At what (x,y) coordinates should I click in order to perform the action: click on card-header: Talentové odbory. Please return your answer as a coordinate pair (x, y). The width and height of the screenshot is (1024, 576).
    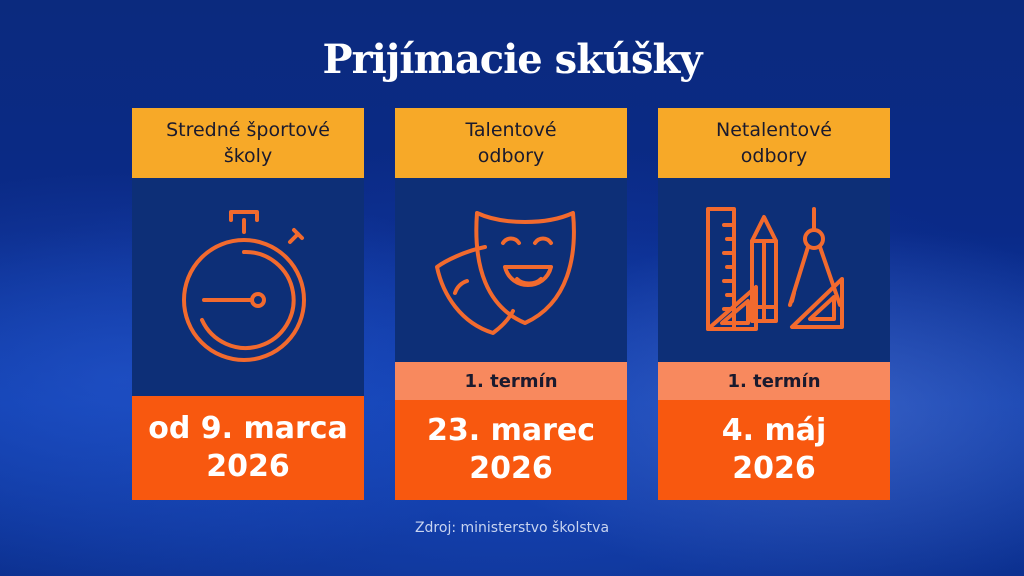
    Looking at the image, I should click on (511, 143).